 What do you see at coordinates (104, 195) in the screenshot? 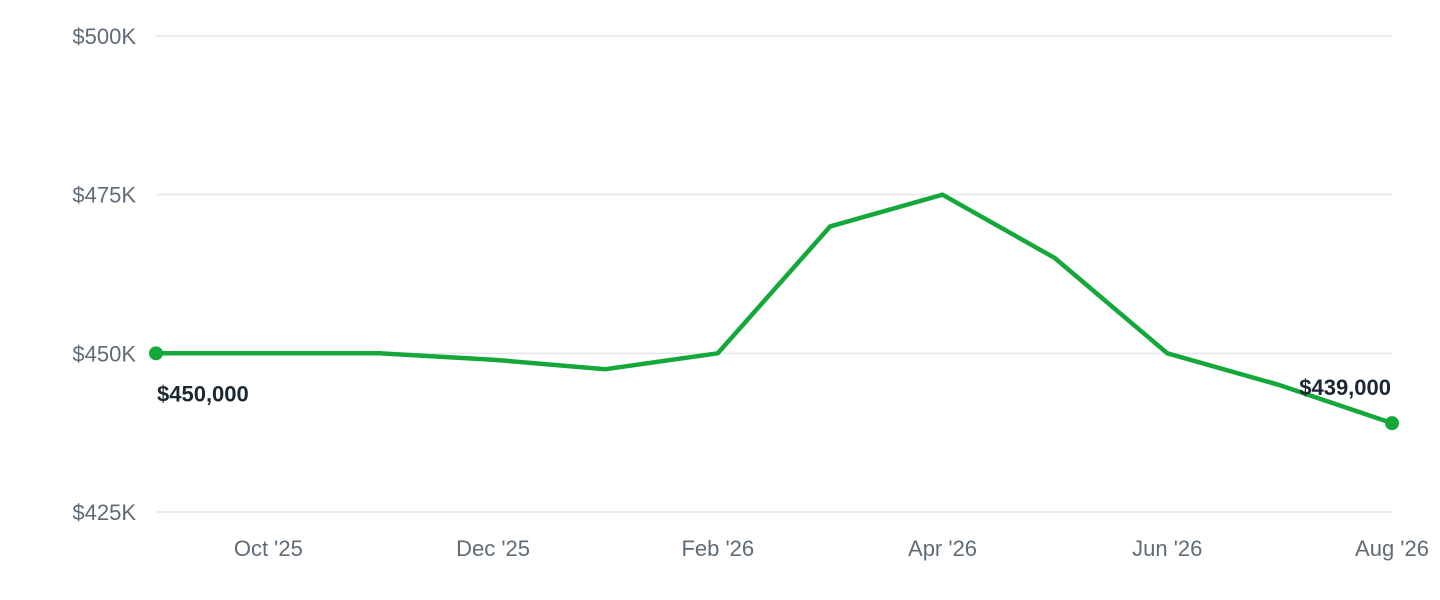
I see `y-tick-label: $475K` at bounding box center [104, 195].